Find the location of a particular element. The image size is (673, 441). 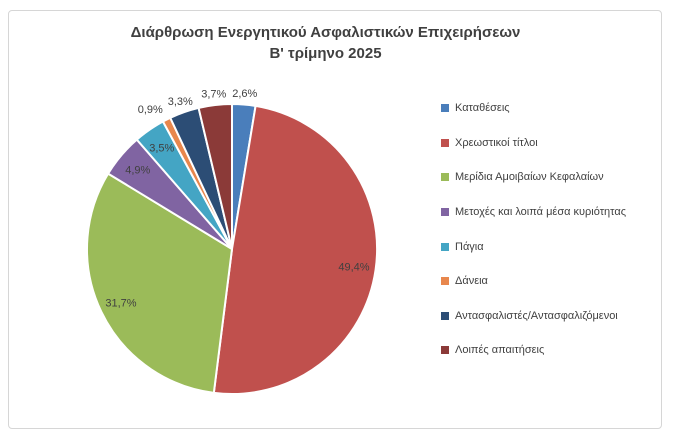

legend-item-1: Καταθέσεις is located at coordinates (548, 108).